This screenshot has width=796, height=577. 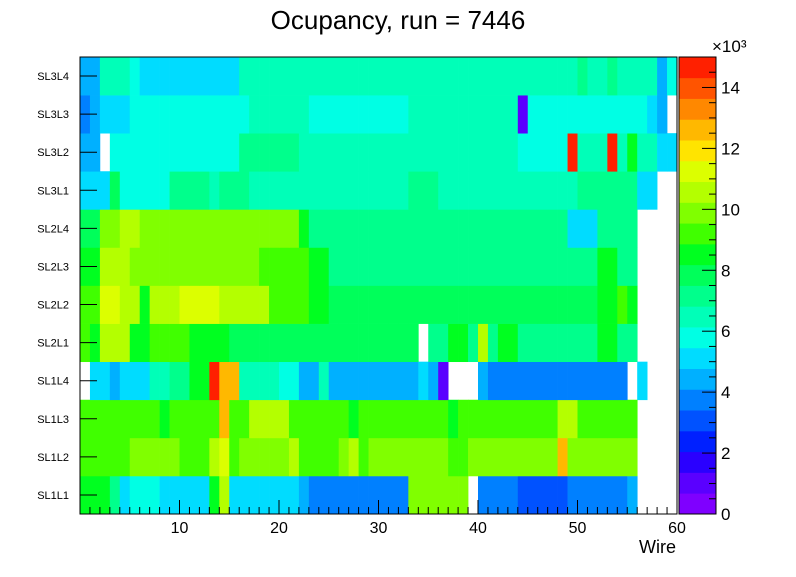 What do you see at coordinates (180, 528) in the screenshot?
I see `x-tick-label: 10` at bounding box center [180, 528].